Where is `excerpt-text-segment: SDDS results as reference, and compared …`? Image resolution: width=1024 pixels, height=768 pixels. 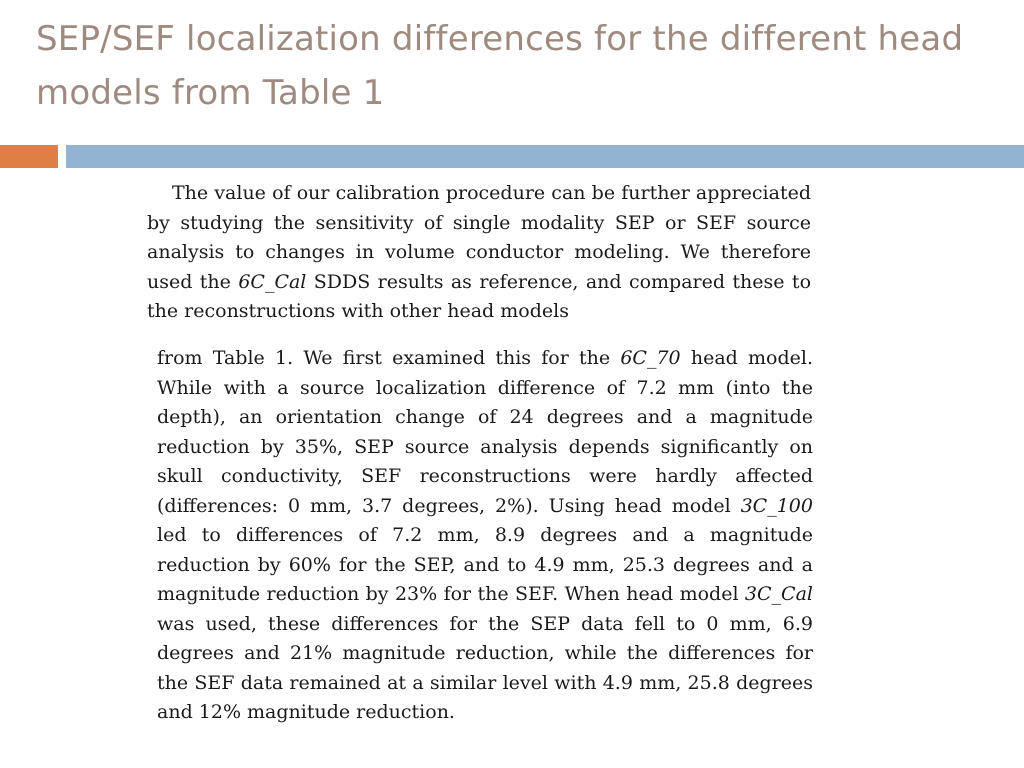
excerpt-text-segment: SDDS results as reference, and compared … is located at coordinates (479, 296).